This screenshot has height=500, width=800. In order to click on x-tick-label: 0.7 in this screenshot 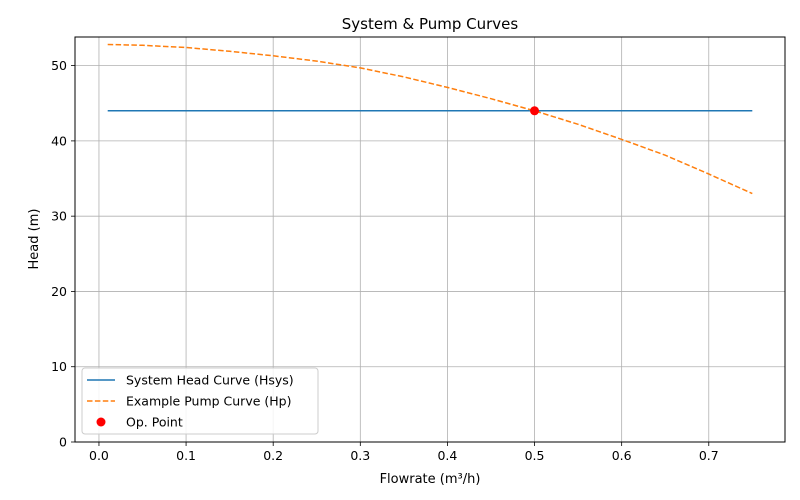, I will do `click(709, 455)`.